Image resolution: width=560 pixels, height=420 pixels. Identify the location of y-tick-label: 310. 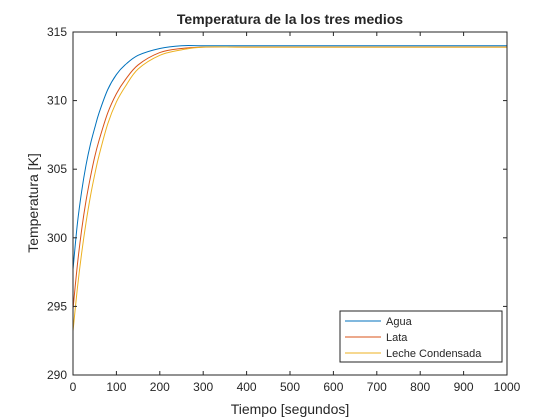
(57, 101).